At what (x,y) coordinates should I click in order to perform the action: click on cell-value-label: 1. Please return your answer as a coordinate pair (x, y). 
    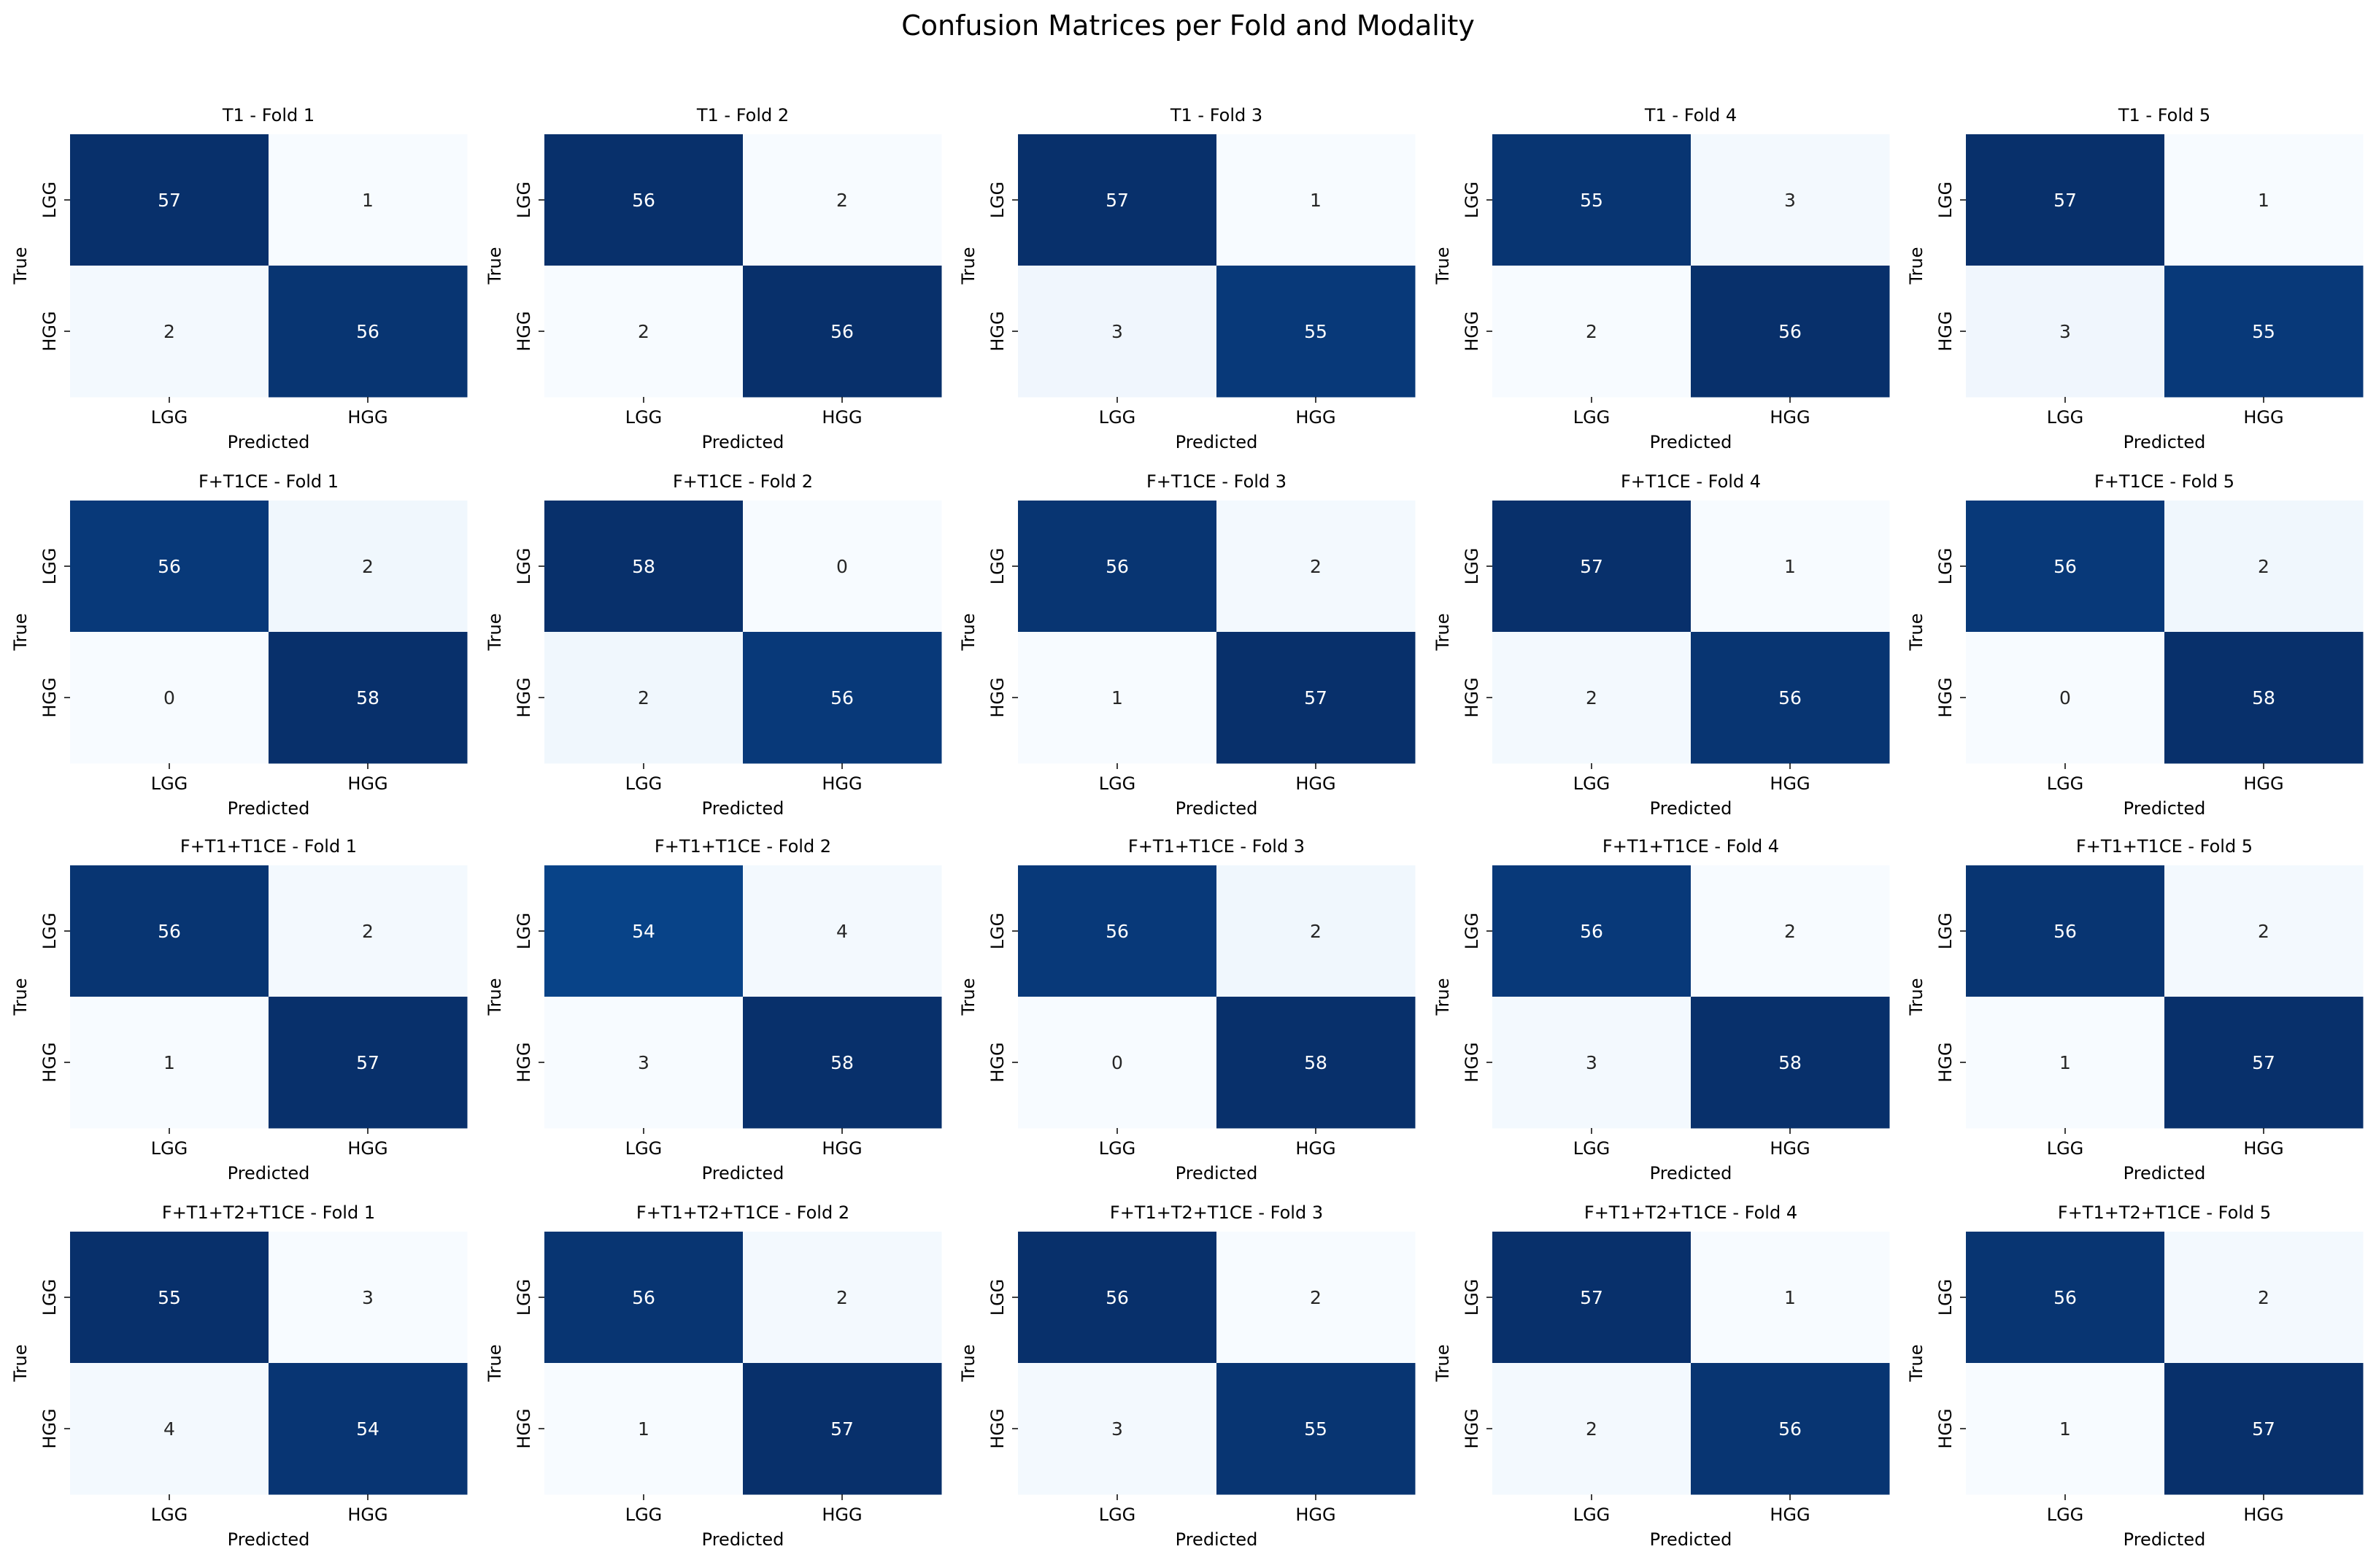
    Looking at the image, I should click on (2065, 1062).